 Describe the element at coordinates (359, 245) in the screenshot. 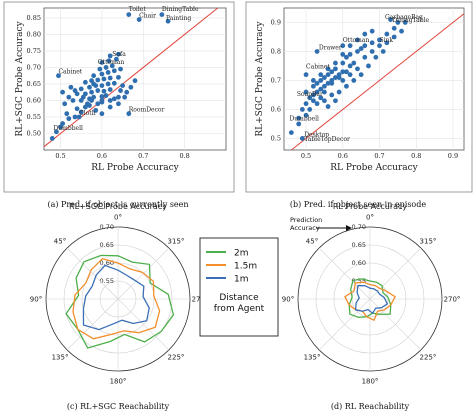

I see `radial-tick-label: 0.65` at that location.